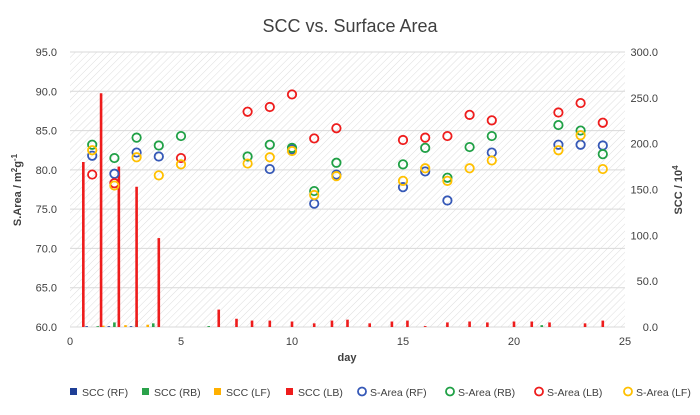  Describe the element at coordinates (46, 190) in the screenshot. I see `y-left-axis-ticks: 60.0 65.0 70.0 75.0 80.0 85.0 90.0 95.0` at that location.